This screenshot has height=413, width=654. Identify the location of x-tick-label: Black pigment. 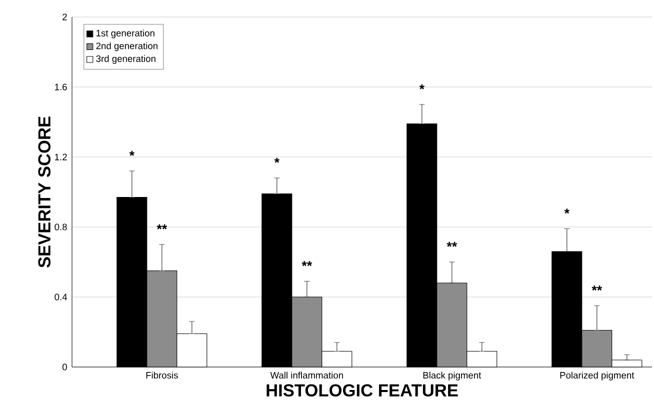
(452, 376).